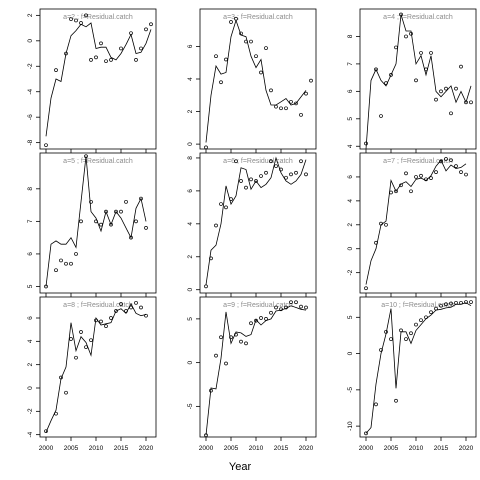 This screenshot has height=480, width=480. Describe the element at coordinates (350, 272) in the screenshot. I see `y-tick-label: -2` at that location.